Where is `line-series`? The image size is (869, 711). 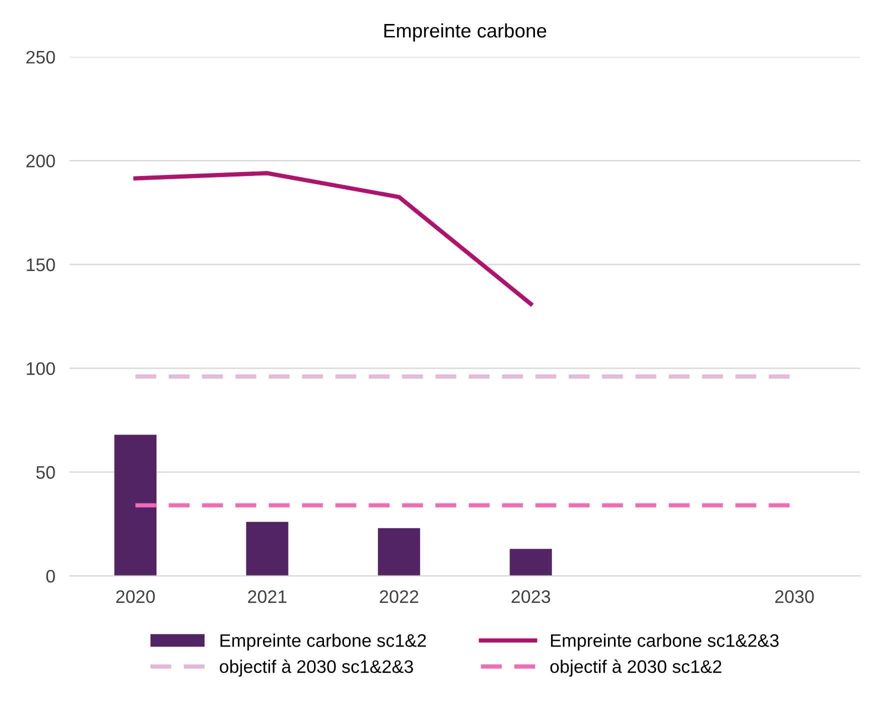 line-series is located at coordinates (333, 238).